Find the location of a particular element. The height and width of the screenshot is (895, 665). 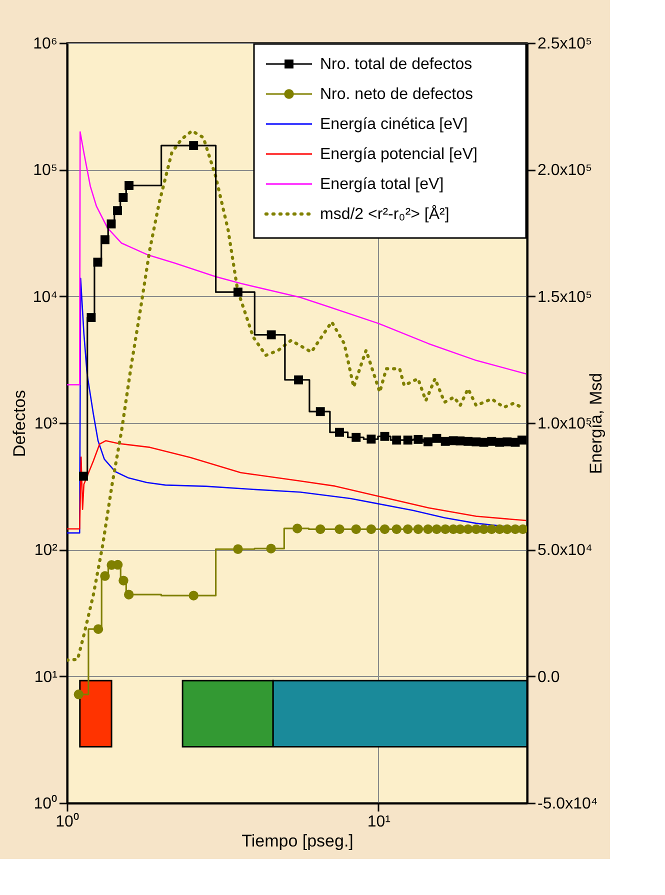

y2-tick-label: 2.0x10⁵ is located at coordinates (565, 171).